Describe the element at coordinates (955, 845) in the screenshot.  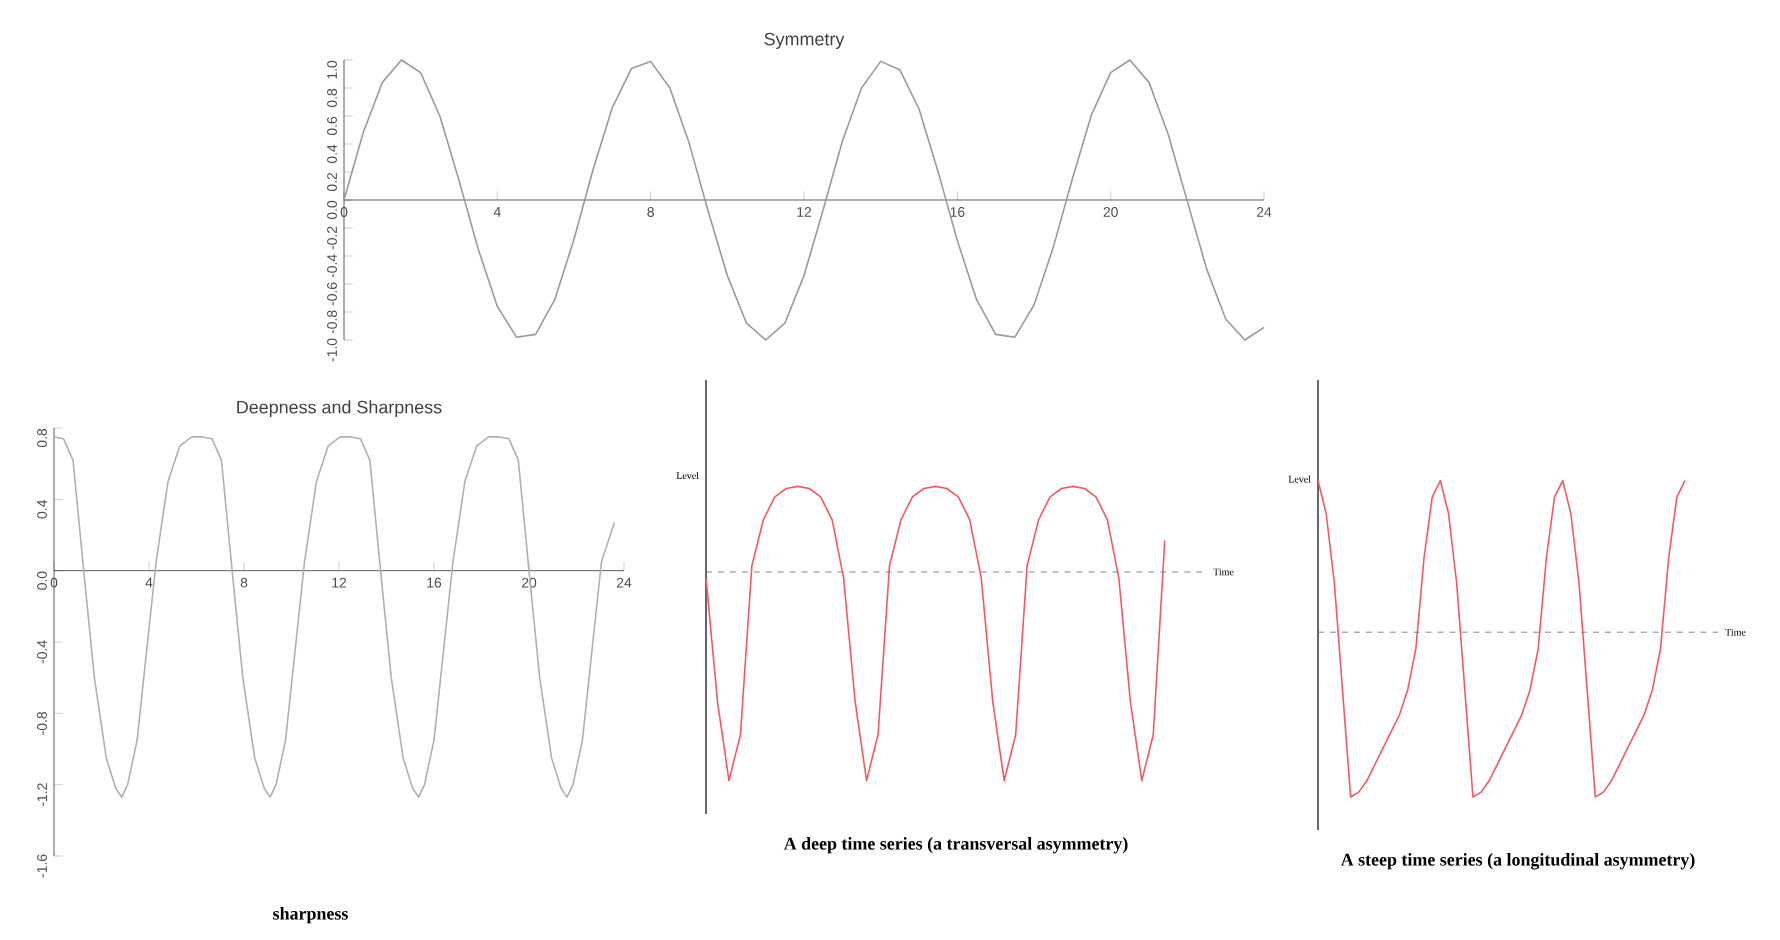
I see `text: A deep time series (a transversal asymmetry)` at that location.